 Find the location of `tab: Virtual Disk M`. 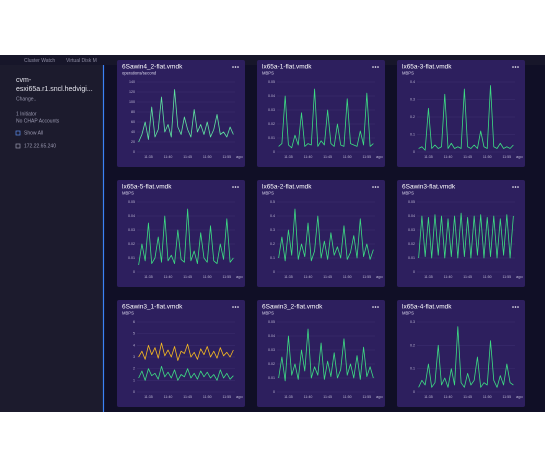

tab: Virtual Disk M is located at coordinates (81, 61).